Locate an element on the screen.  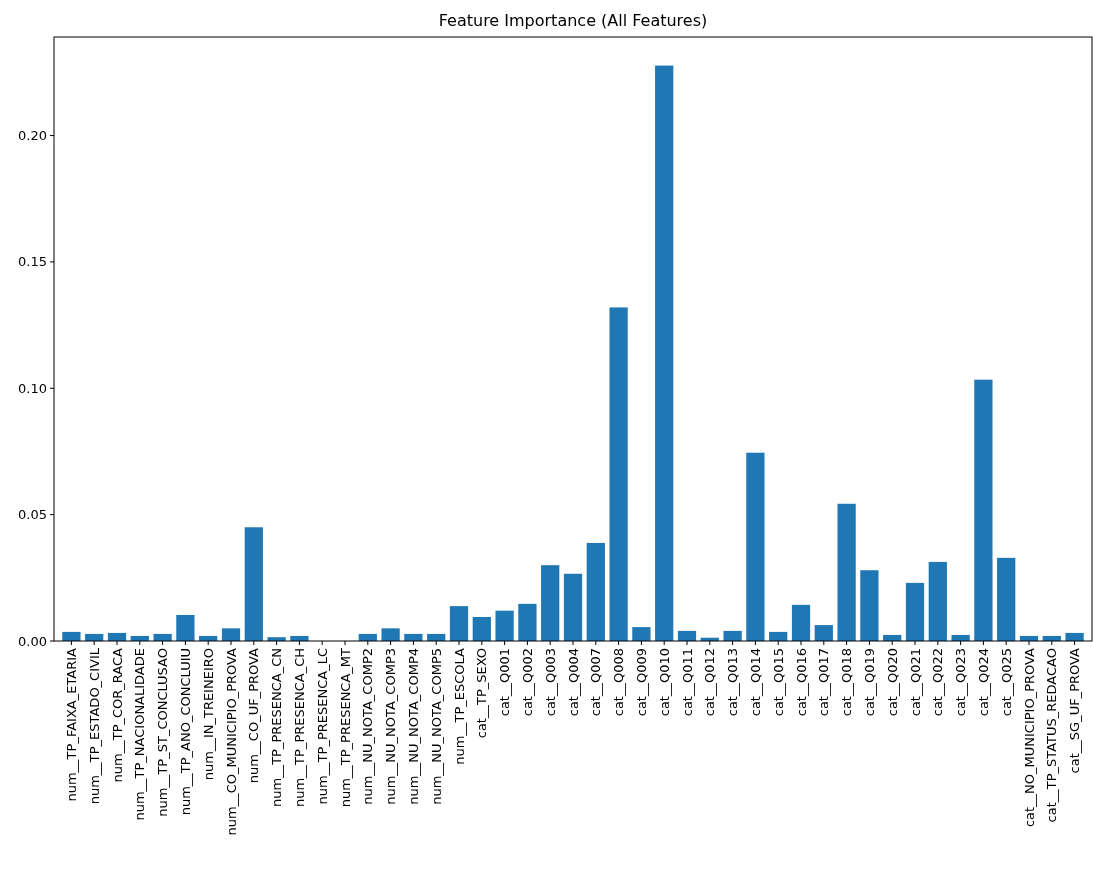
x-tick-label: cat__Q004 is located at coordinates (573, 682).